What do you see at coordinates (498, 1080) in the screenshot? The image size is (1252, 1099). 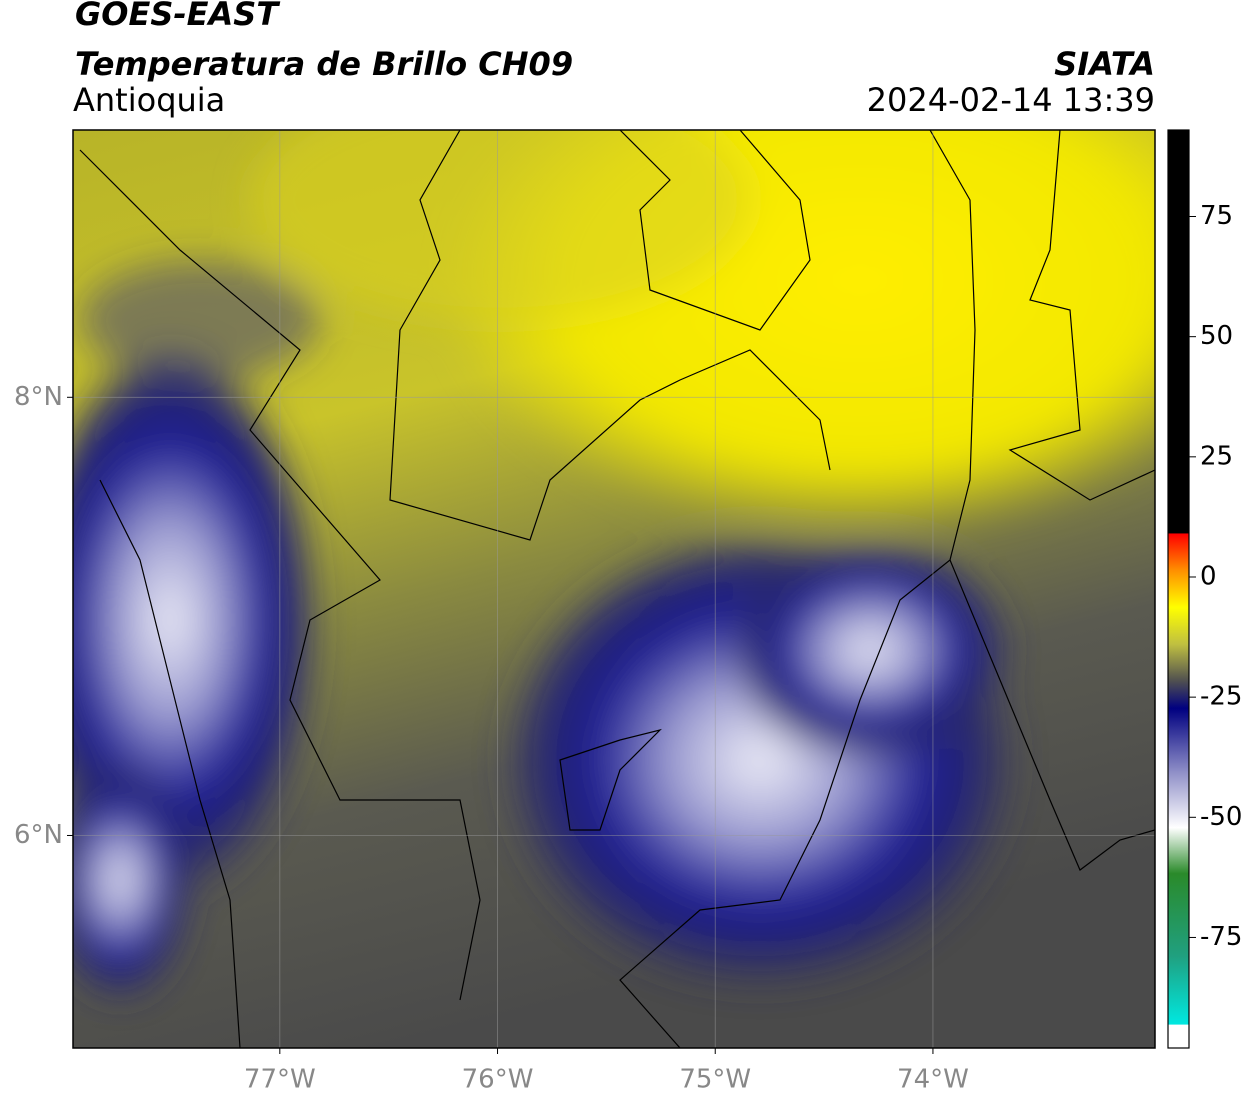 I see `x-tick-label: 76°W` at bounding box center [498, 1080].